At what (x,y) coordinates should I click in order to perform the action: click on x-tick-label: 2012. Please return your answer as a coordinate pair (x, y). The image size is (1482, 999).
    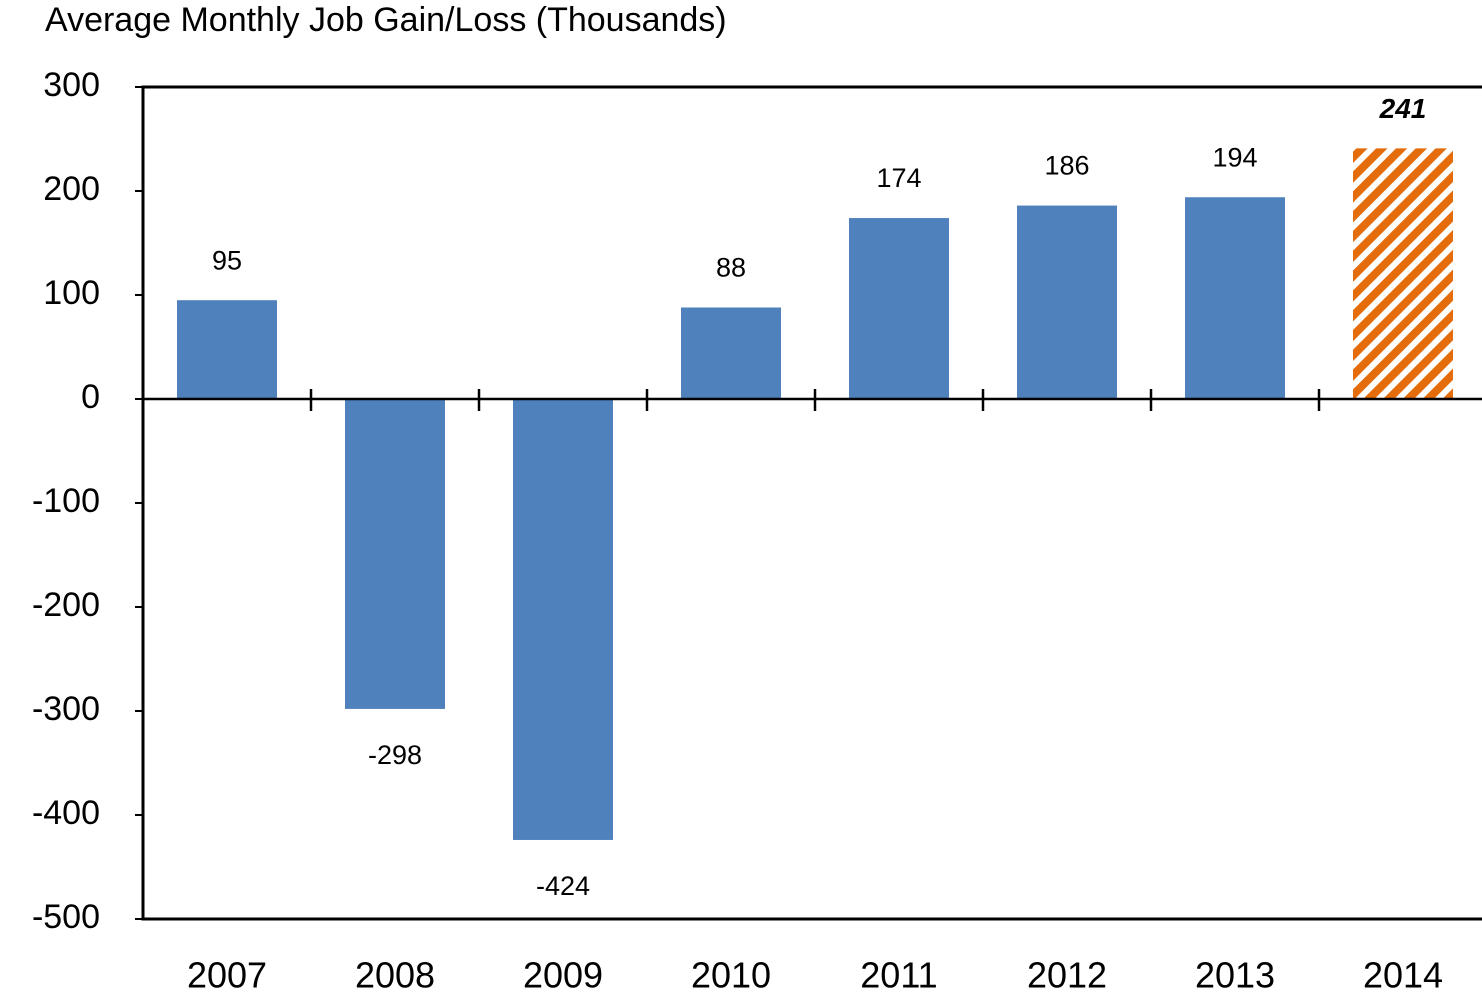
    Looking at the image, I should click on (1067, 975).